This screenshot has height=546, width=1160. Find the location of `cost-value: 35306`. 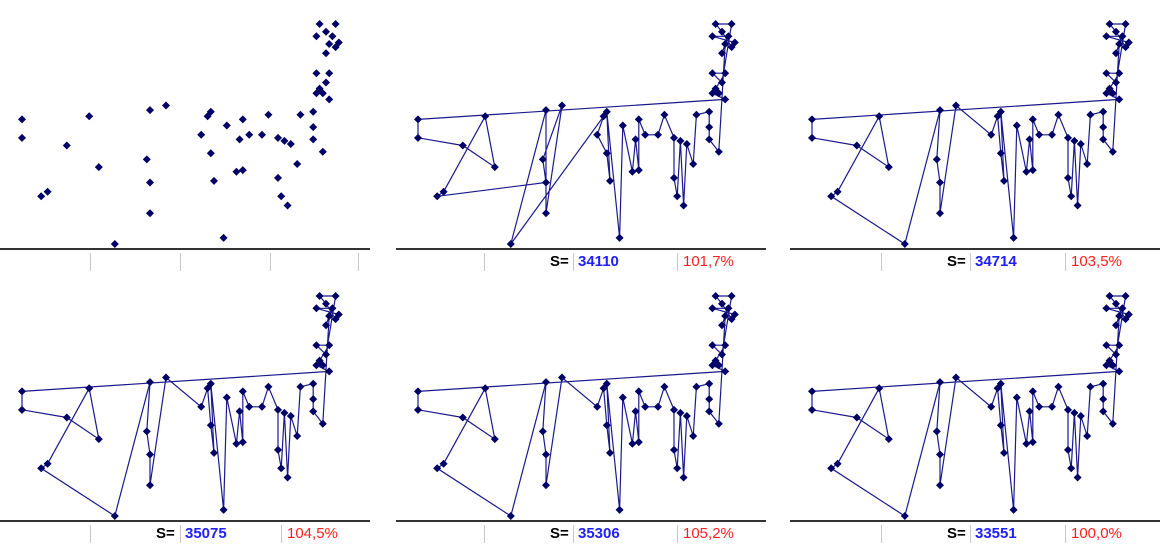

cost-value: 35306 is located at coordinates (599, 533).